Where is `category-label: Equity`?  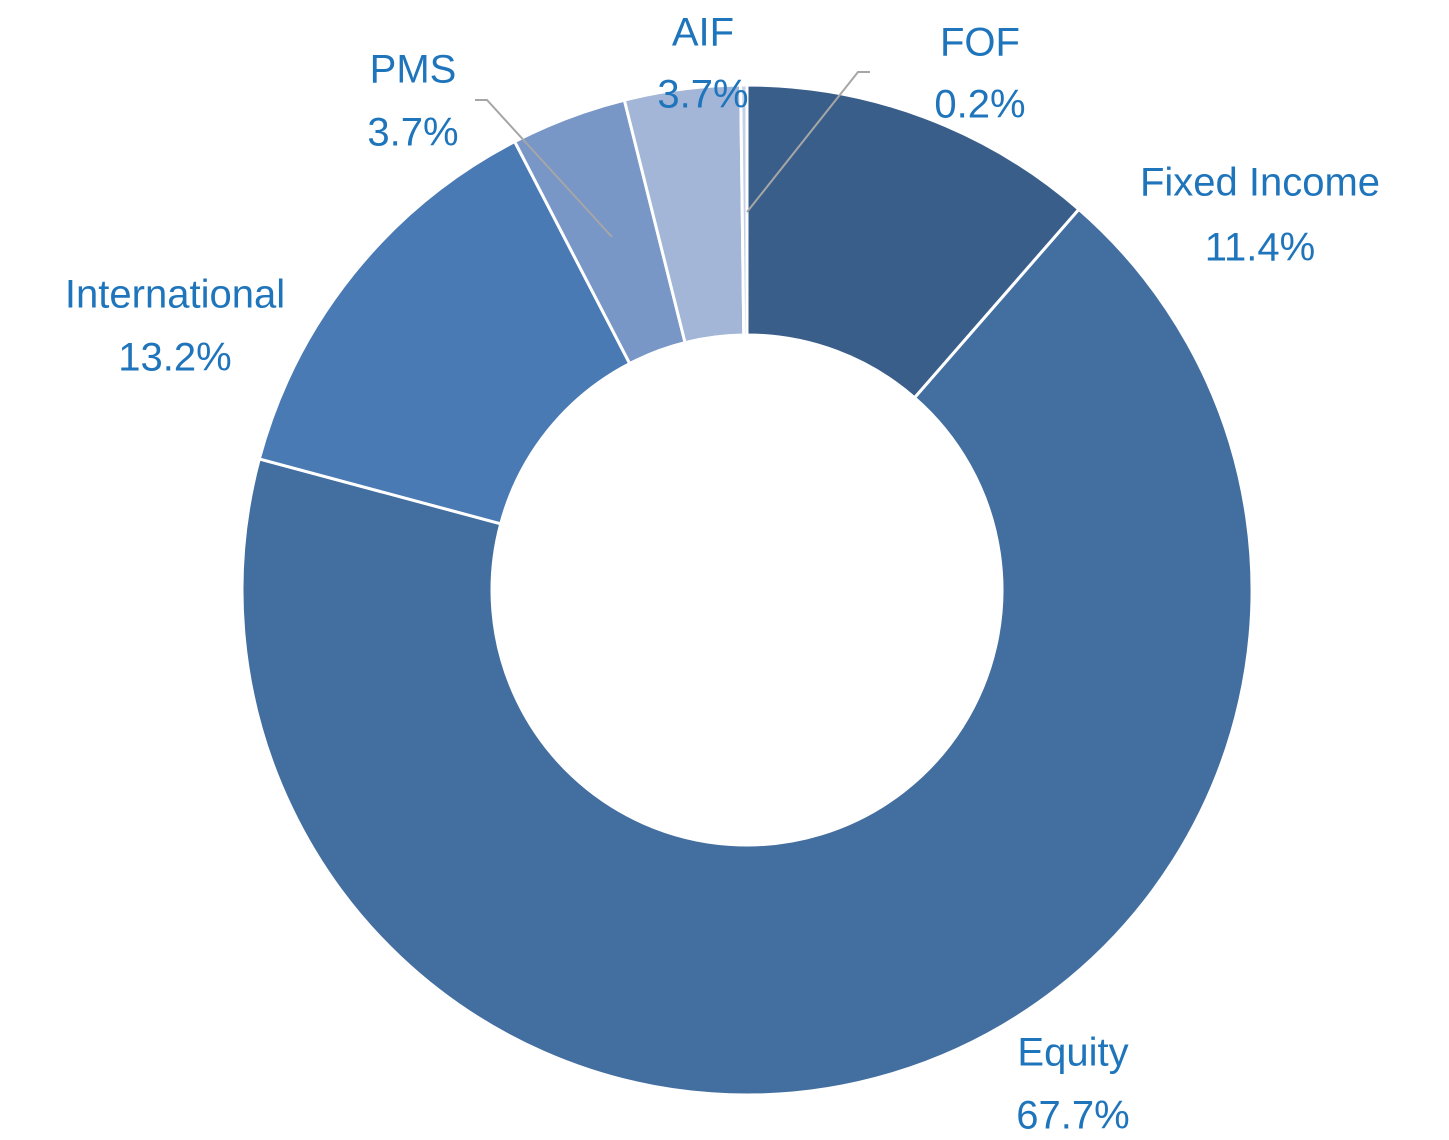
category-label: Equity is located at coordinates (1072, 1053).